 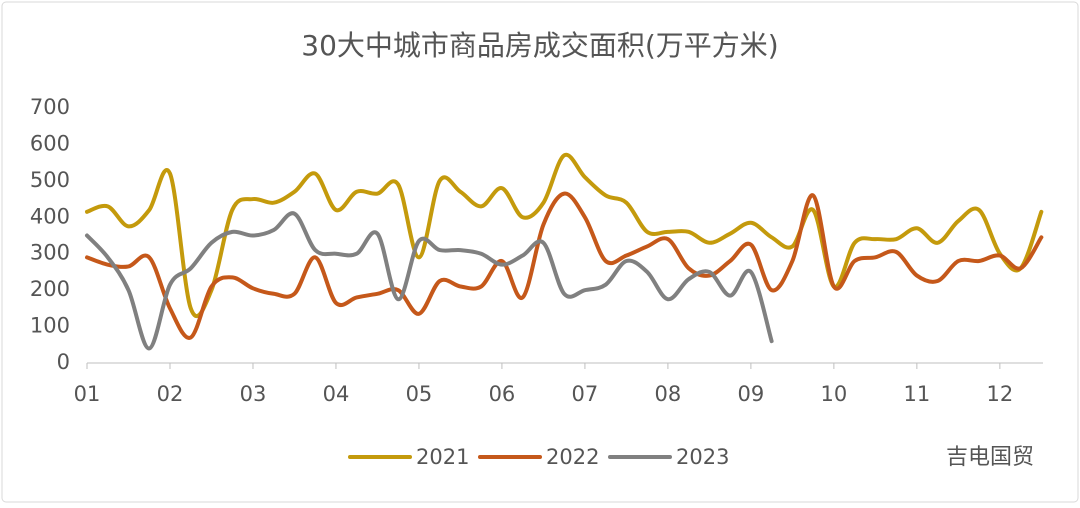 What do you see at coordinates (751, 394) in the screenshot?
I see `x-tick-label: 09` at bounding box center [751, 394].